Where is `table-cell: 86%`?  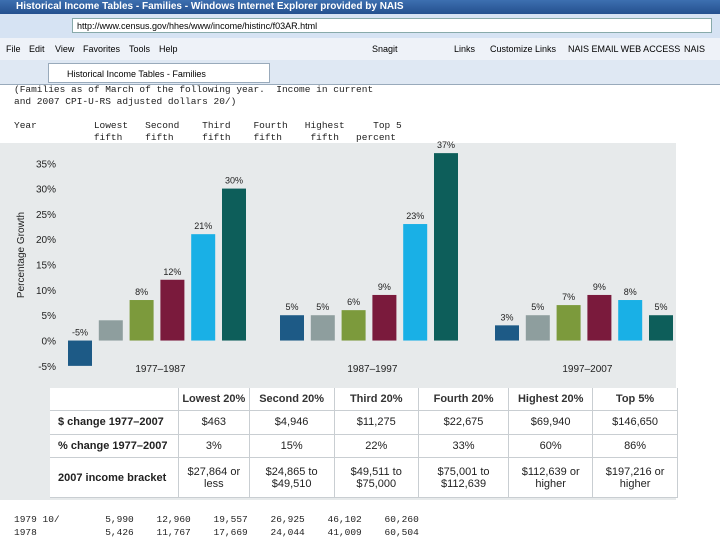 table-cell: 86% is located at coordinates (635, 446).